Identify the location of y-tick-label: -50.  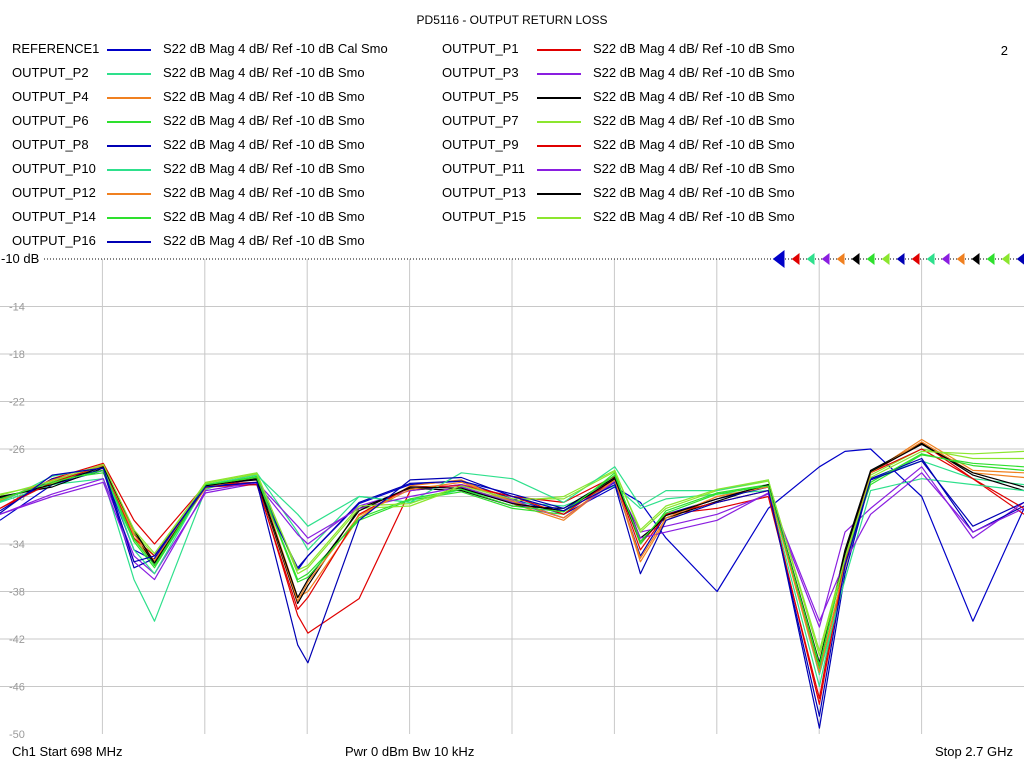
(17, 735).